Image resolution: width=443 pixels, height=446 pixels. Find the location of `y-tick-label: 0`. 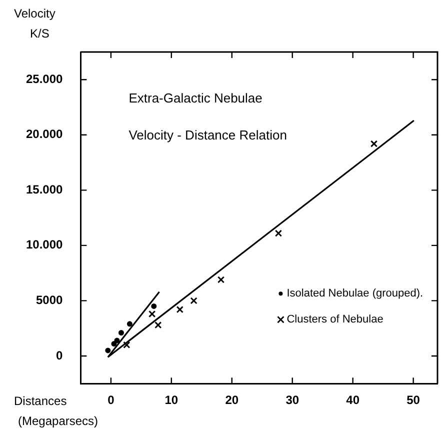

y-tick-label: 0 is located at coordinates (60, 355).